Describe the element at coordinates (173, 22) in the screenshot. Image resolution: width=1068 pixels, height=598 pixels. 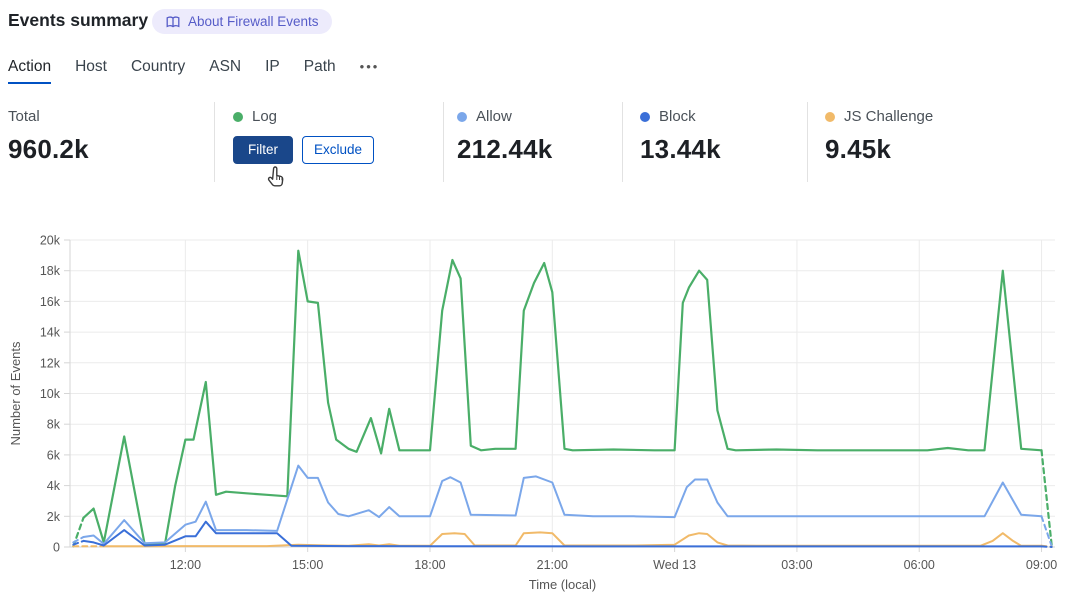
I see `open-book-icon` at that location.